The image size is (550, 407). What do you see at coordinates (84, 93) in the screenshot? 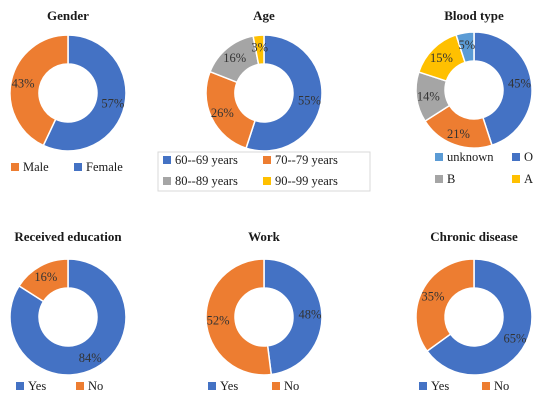
I see `slice-female` at bounding box center [84, 93].